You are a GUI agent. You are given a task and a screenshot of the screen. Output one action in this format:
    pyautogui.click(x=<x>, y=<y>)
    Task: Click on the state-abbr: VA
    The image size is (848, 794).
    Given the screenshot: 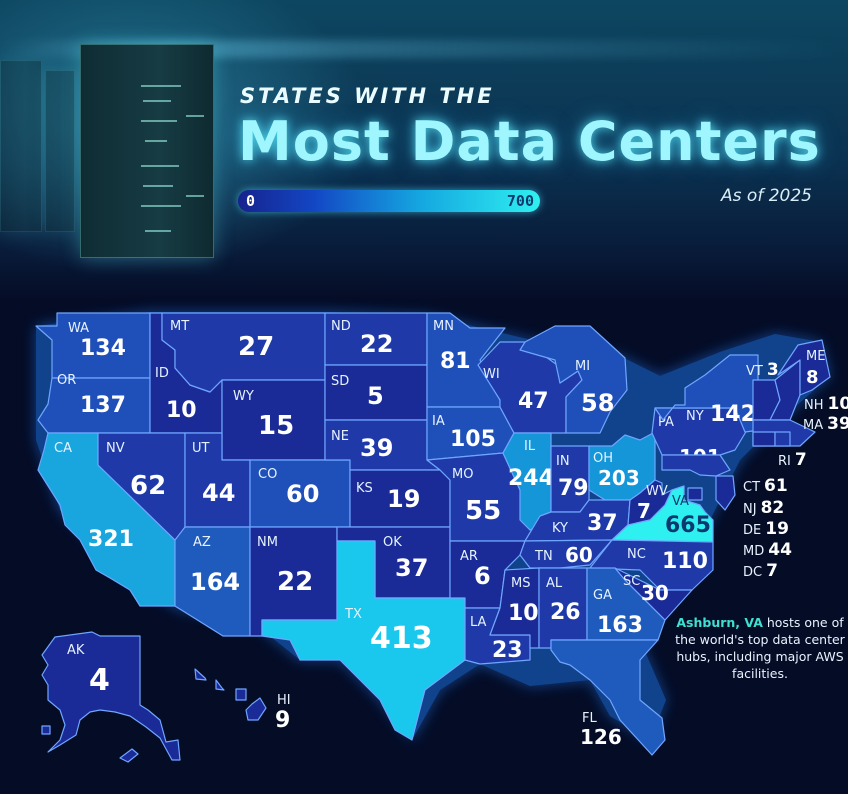 What is the action you would take?
    pyautogui.click(x=680, y=501)
    